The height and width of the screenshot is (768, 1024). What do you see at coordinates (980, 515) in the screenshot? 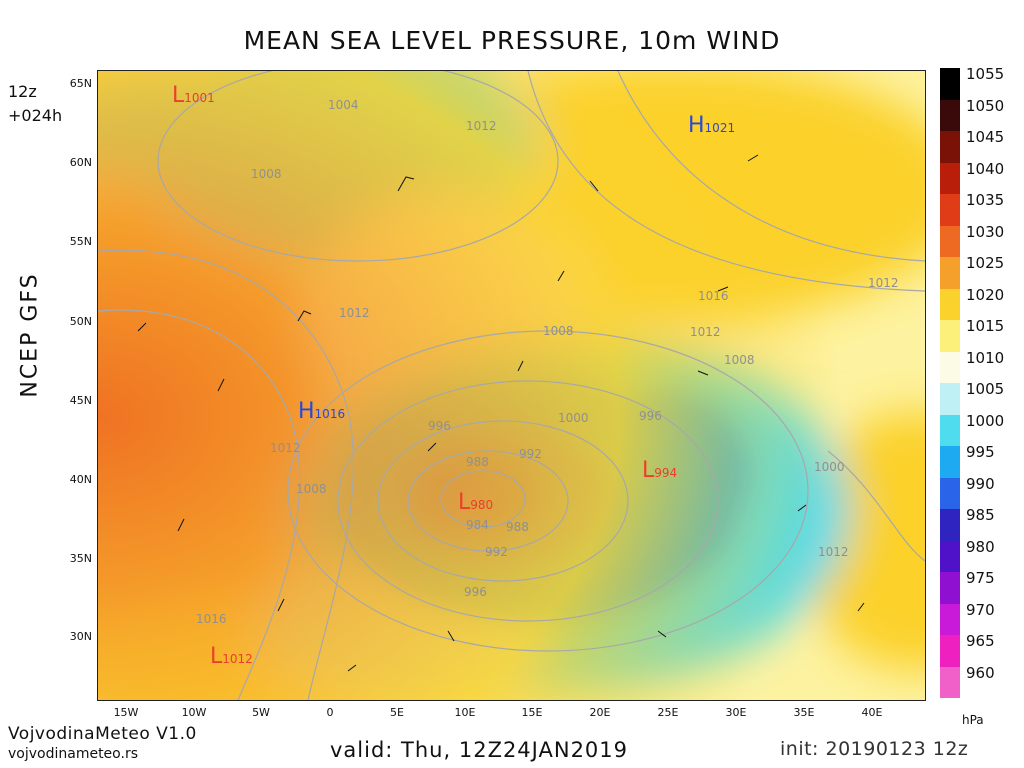
I see `colorbar-label: 985` at bounding box center [980, 515].